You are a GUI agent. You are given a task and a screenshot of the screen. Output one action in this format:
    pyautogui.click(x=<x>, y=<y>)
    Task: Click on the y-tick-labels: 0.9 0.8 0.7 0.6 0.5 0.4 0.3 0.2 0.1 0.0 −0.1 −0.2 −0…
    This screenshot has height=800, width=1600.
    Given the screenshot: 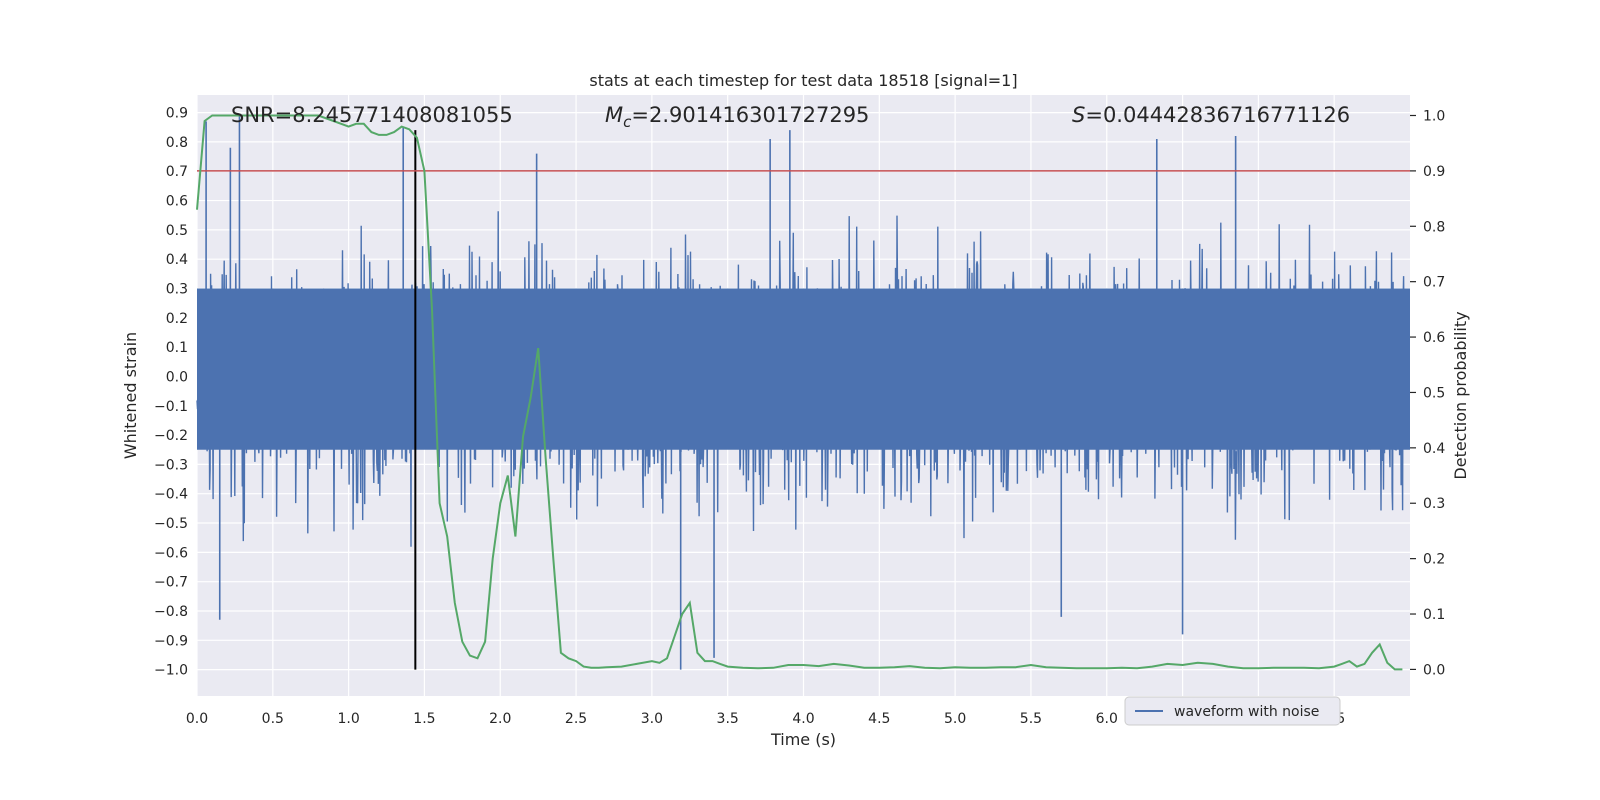 What is the action you would take?
    pyautogui.click(x=171, y=392)
    